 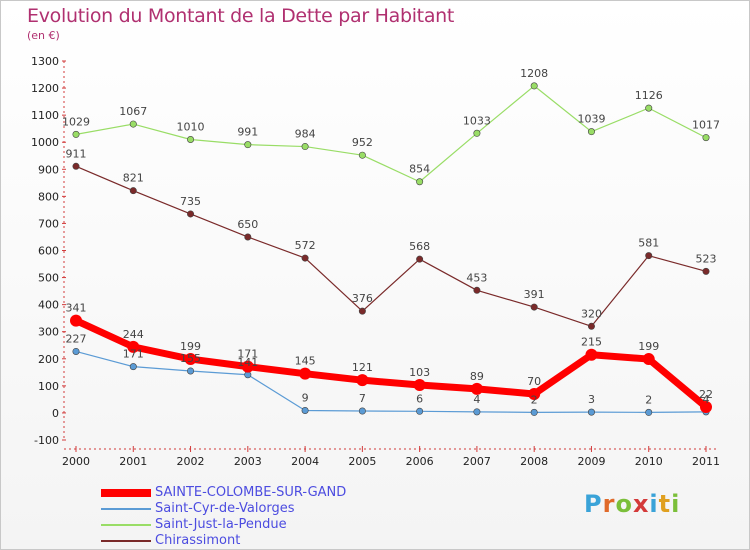 I want to click on data-label: 650, so click(x=247, y=224).